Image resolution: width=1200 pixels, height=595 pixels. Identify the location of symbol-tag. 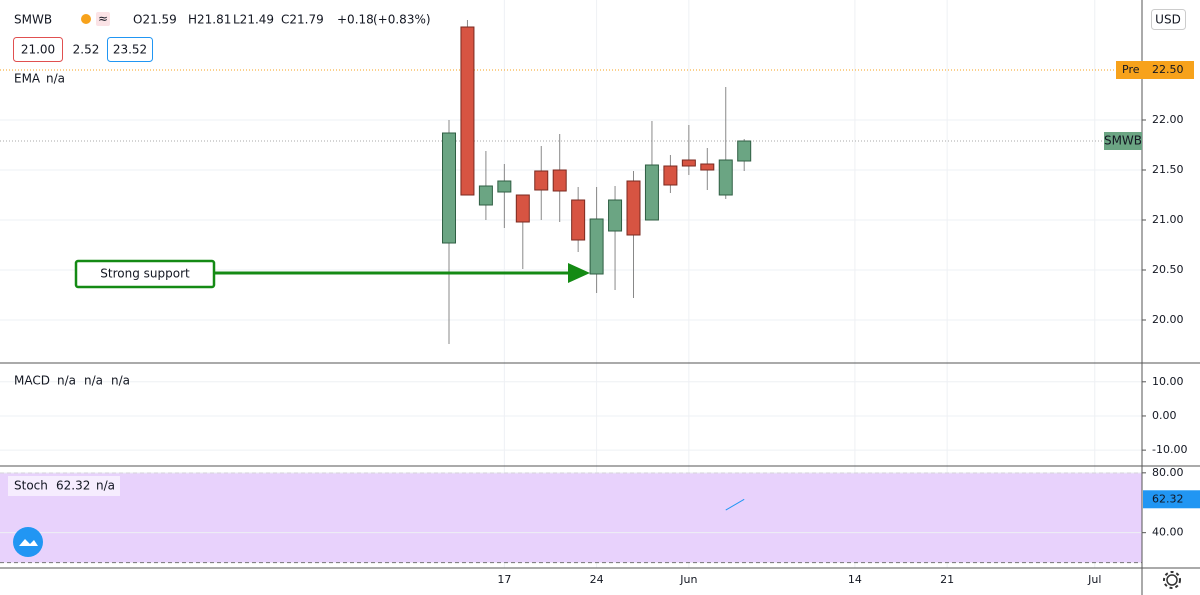
(1123, 141).